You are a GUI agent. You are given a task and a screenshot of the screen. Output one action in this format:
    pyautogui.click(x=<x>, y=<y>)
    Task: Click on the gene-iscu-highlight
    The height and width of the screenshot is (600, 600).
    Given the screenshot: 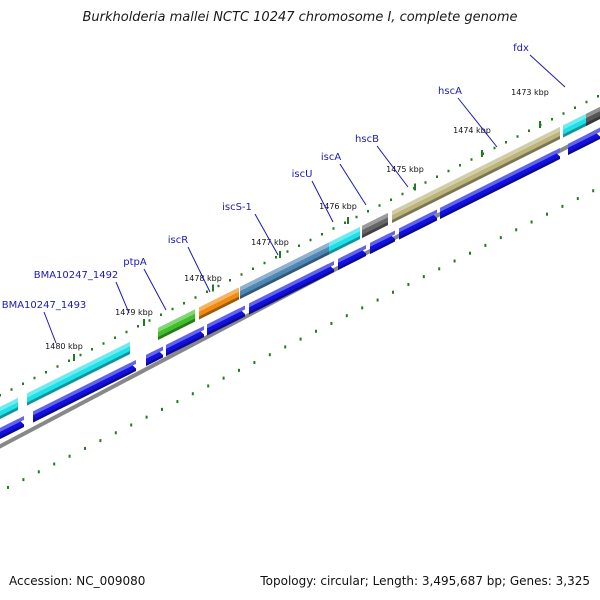 What is the action you would take?
    pyautogui.click(x=344, y=237)
    